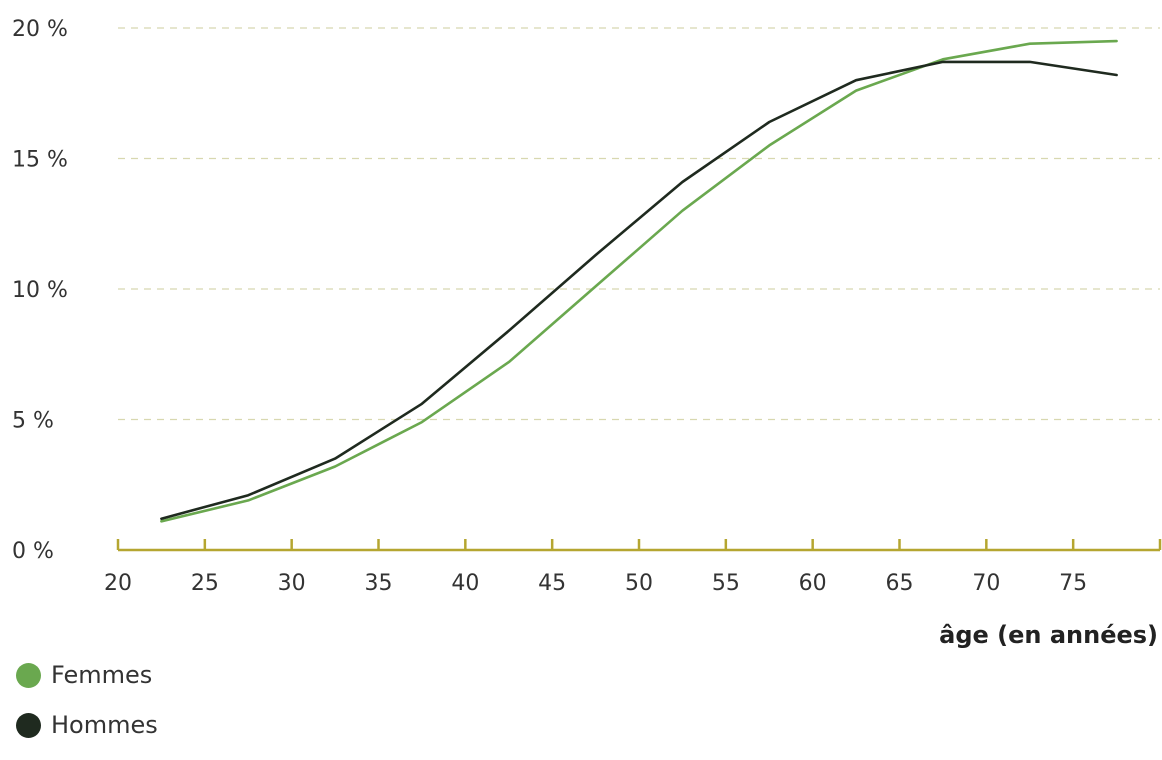 The width and height of the screenshot is (1162, 760). Describe the element at coordinates (633, 567) in the screenshot. I see `x-axis: 20 25 30 35 40 45 50 55 60 65 70 75` at that location.